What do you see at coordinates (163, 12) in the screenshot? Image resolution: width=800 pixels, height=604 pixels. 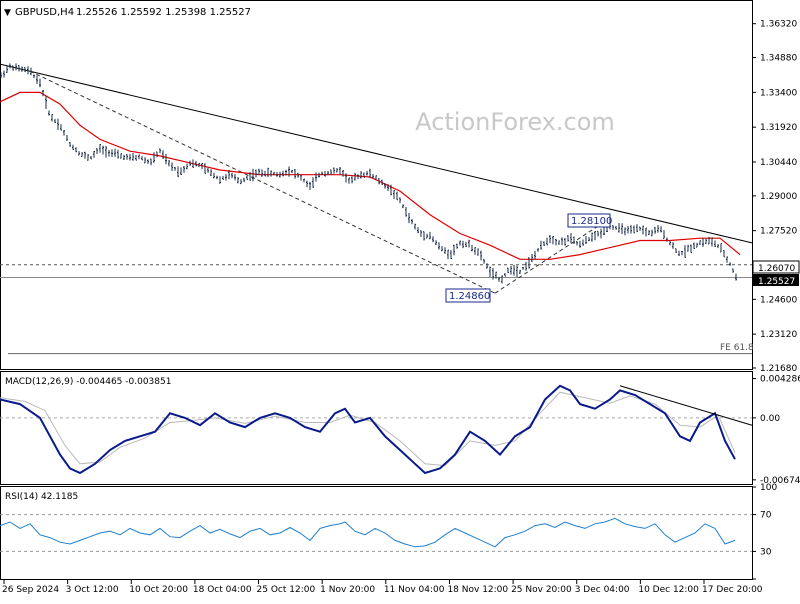 I see `ohlc-values: 1.25526 1.25592 1.25398 1.25527` at bounding box center [163, 12].